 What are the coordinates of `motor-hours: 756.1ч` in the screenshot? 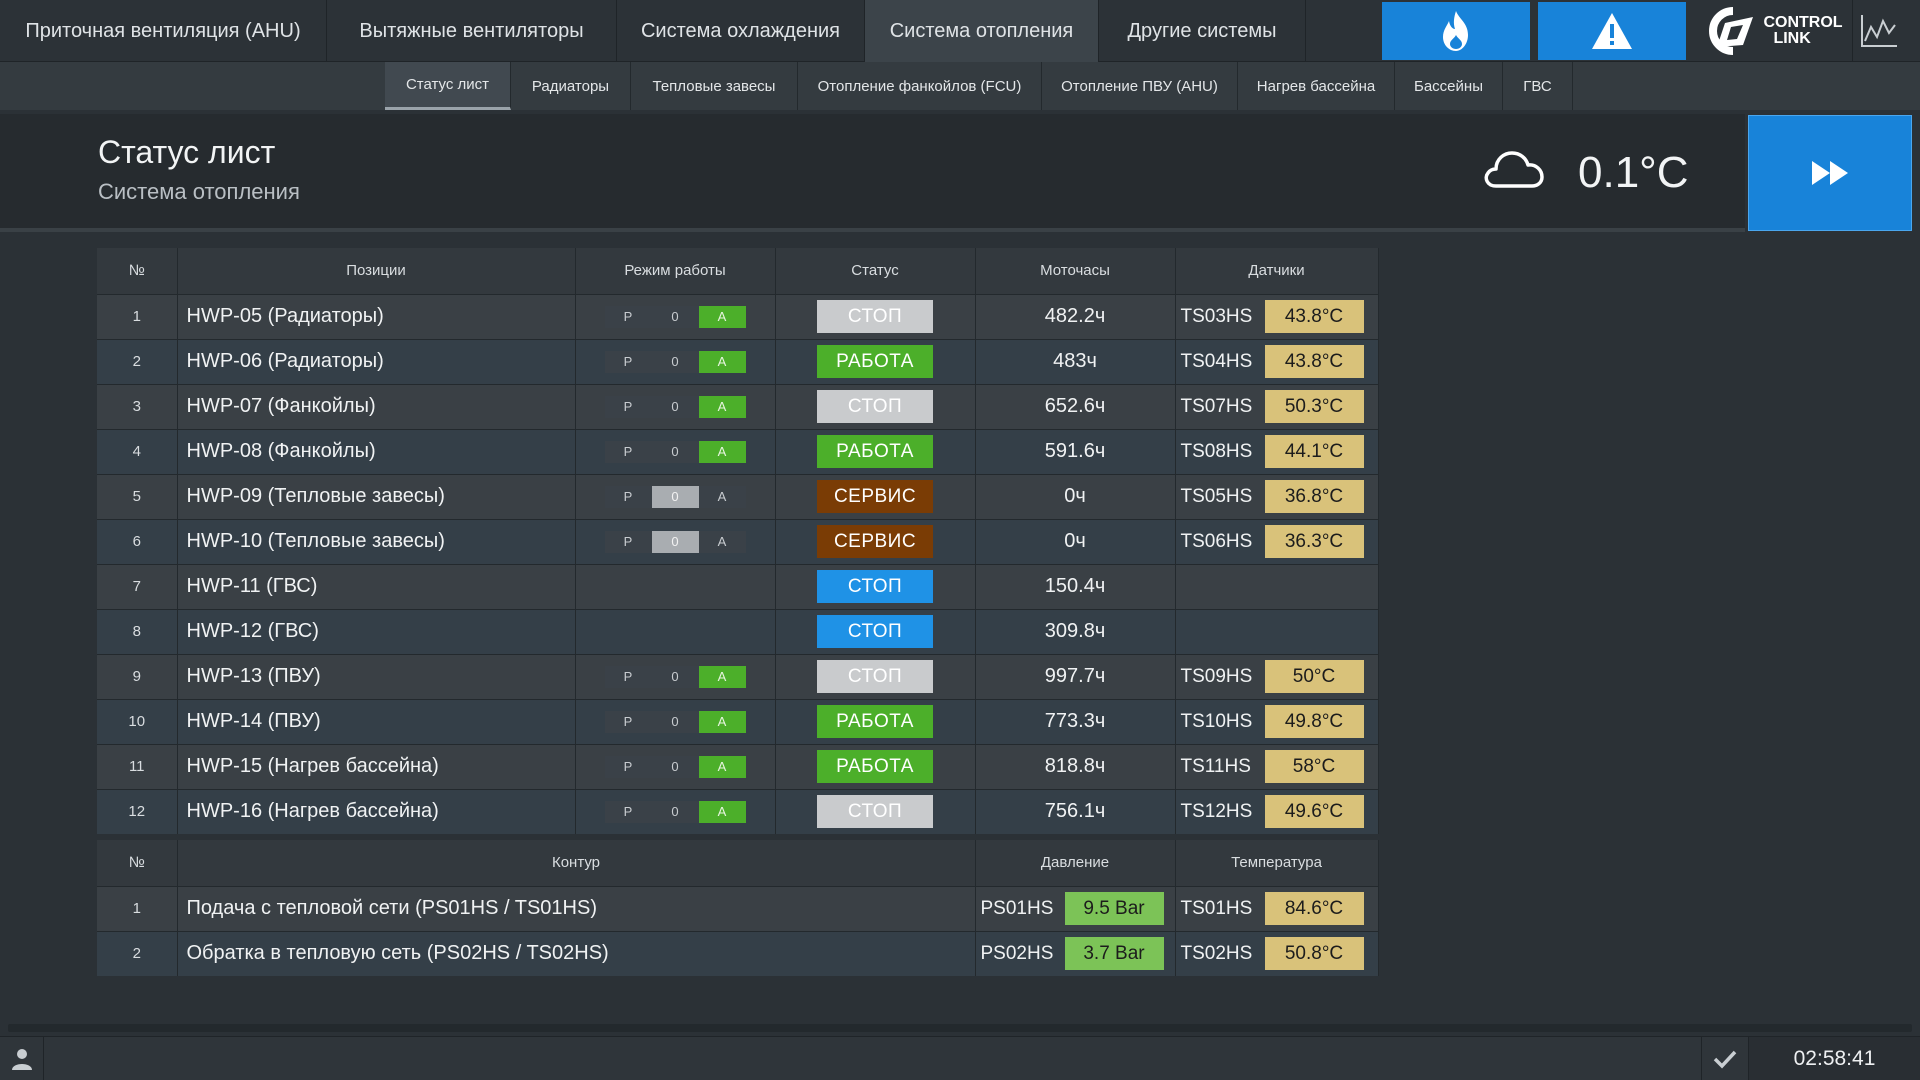 It's located at (1075, 811).